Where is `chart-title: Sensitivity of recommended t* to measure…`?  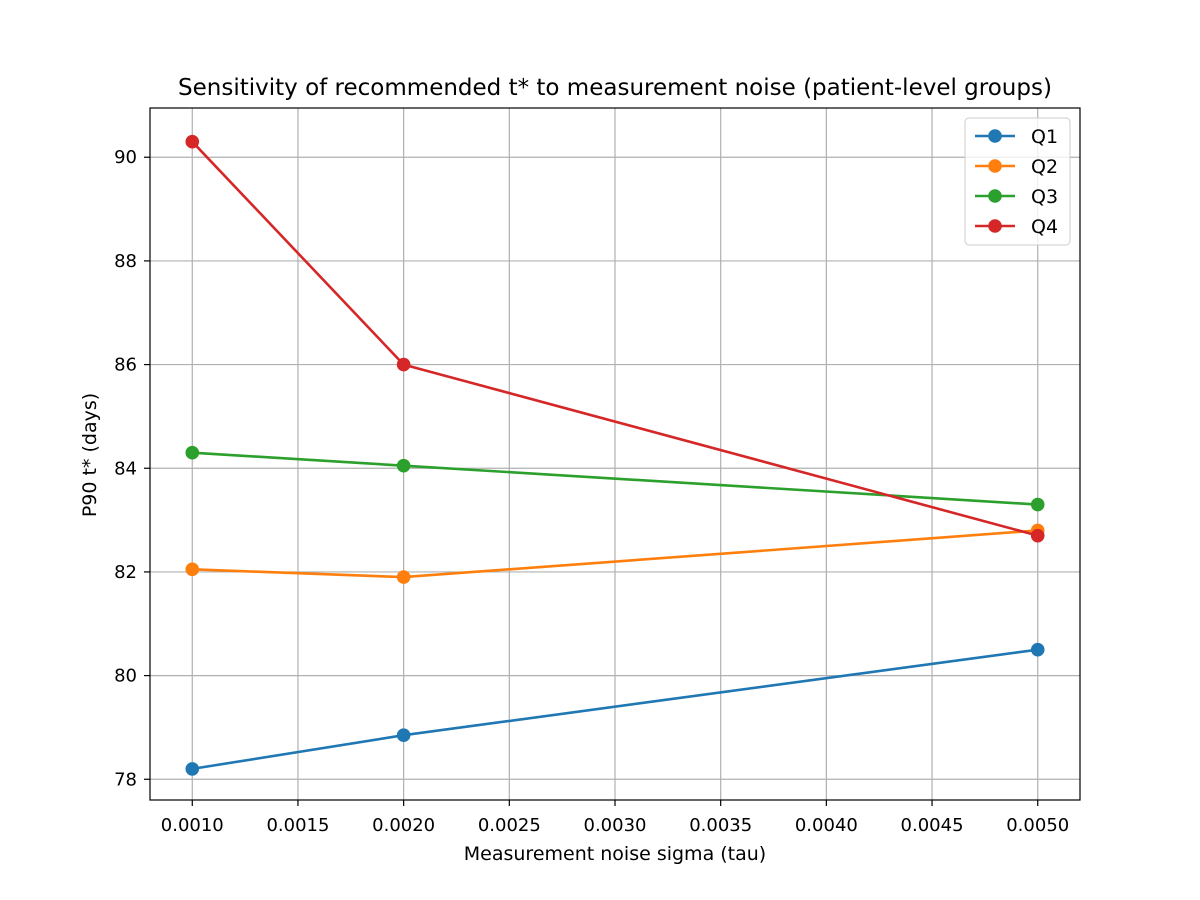 chart-title: Sensitivity of recommended t* to measure… is located at coordinates (615, 88).